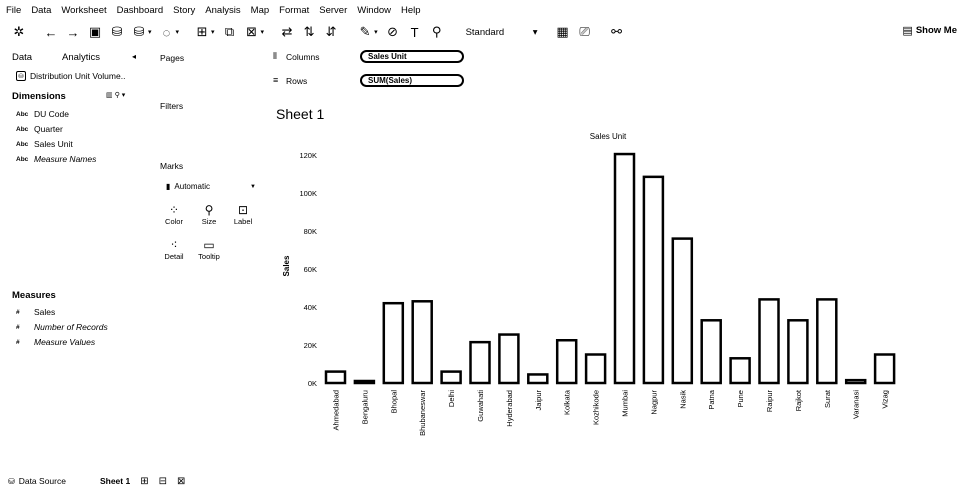 The image size is (975, 491). Describe the element at coordinates (81, 57) in the screenshot. I see `tab-analytics: Analytics` at that location.